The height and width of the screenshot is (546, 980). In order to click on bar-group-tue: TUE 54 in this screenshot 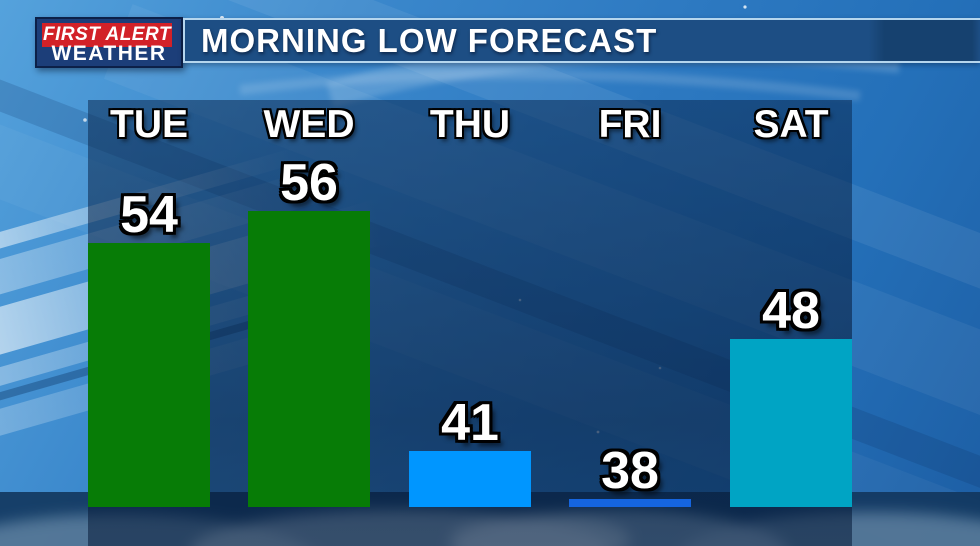, I will do `click(149, 323)`.